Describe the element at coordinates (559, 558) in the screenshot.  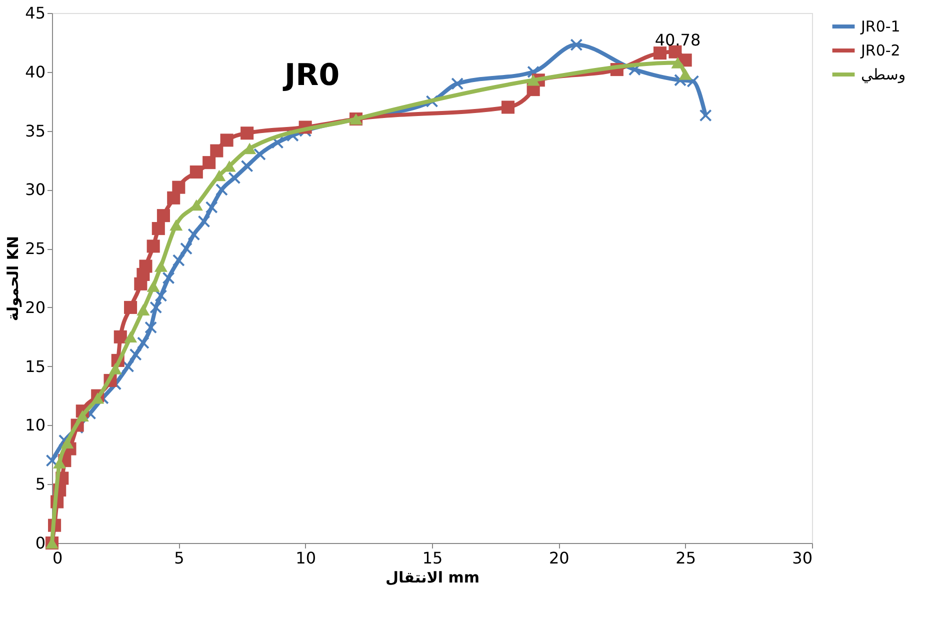
I see `x-tick-label: 20` at that location.